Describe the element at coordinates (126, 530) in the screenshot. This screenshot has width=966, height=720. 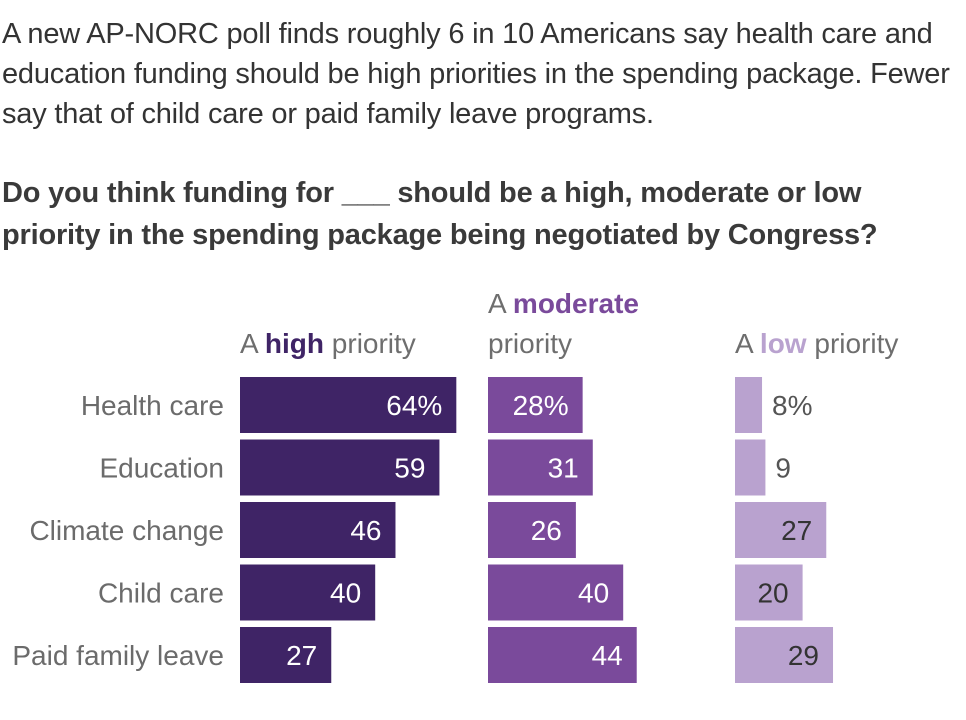
I see `category-label: Climate change` at that location.